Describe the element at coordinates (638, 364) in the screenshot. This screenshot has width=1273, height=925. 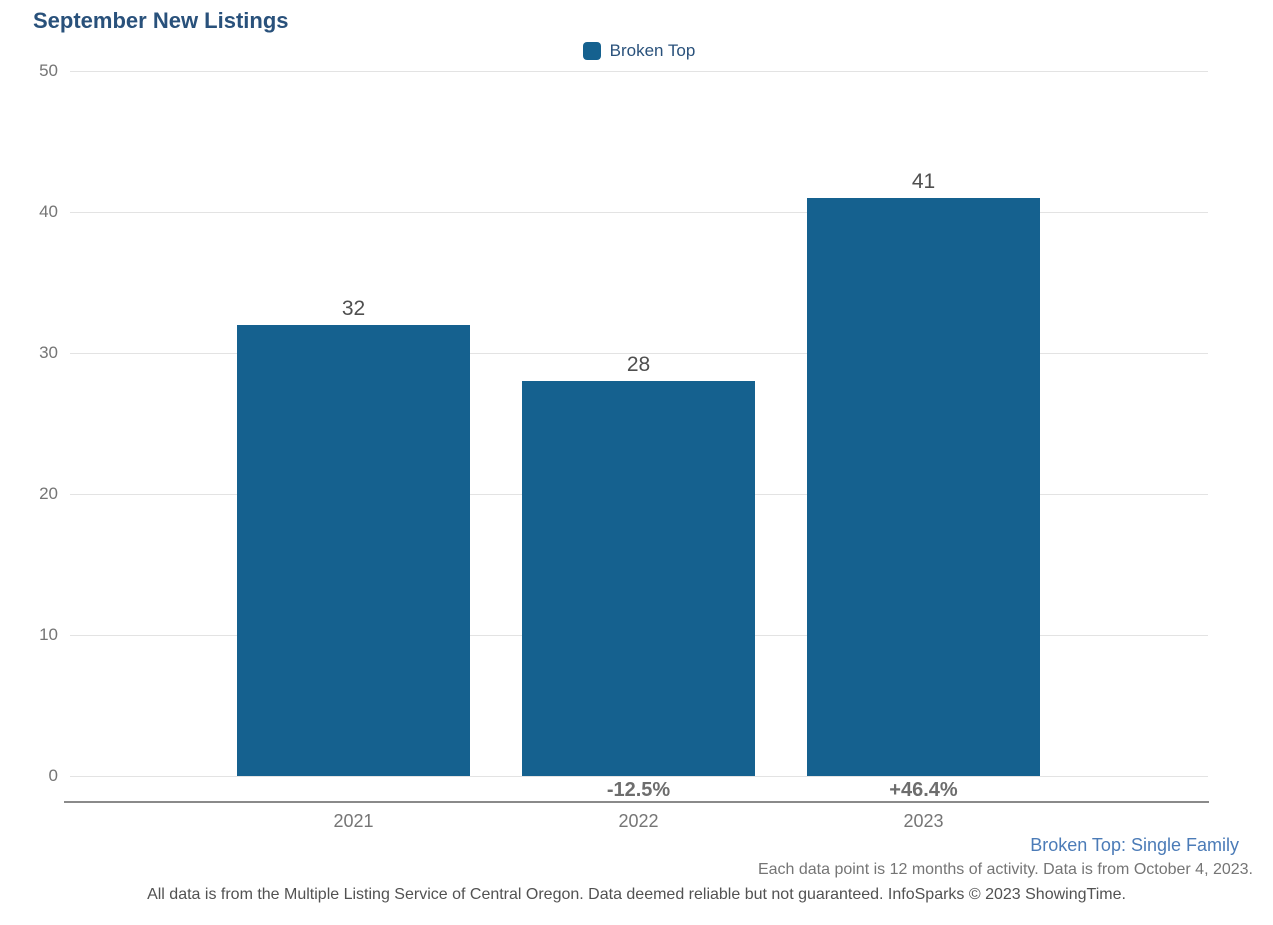
I see `bar-value-label: 28` at that location.